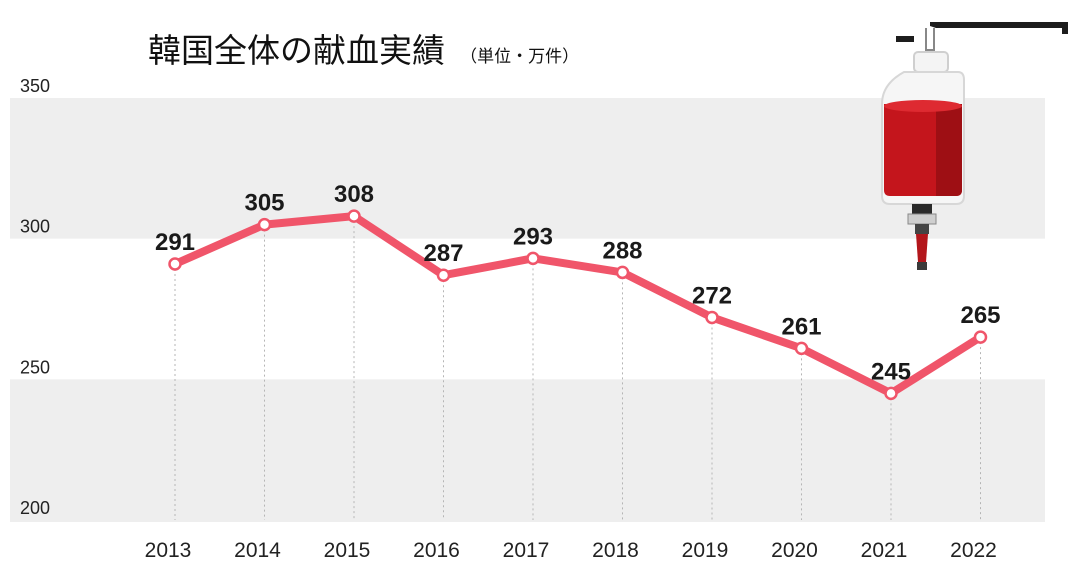 This screenshot has width=1068, height=580. What do you see at coordinates (712, 295) in the screenshot?
I see `data-label: 272` at bounding box center [712, 295].